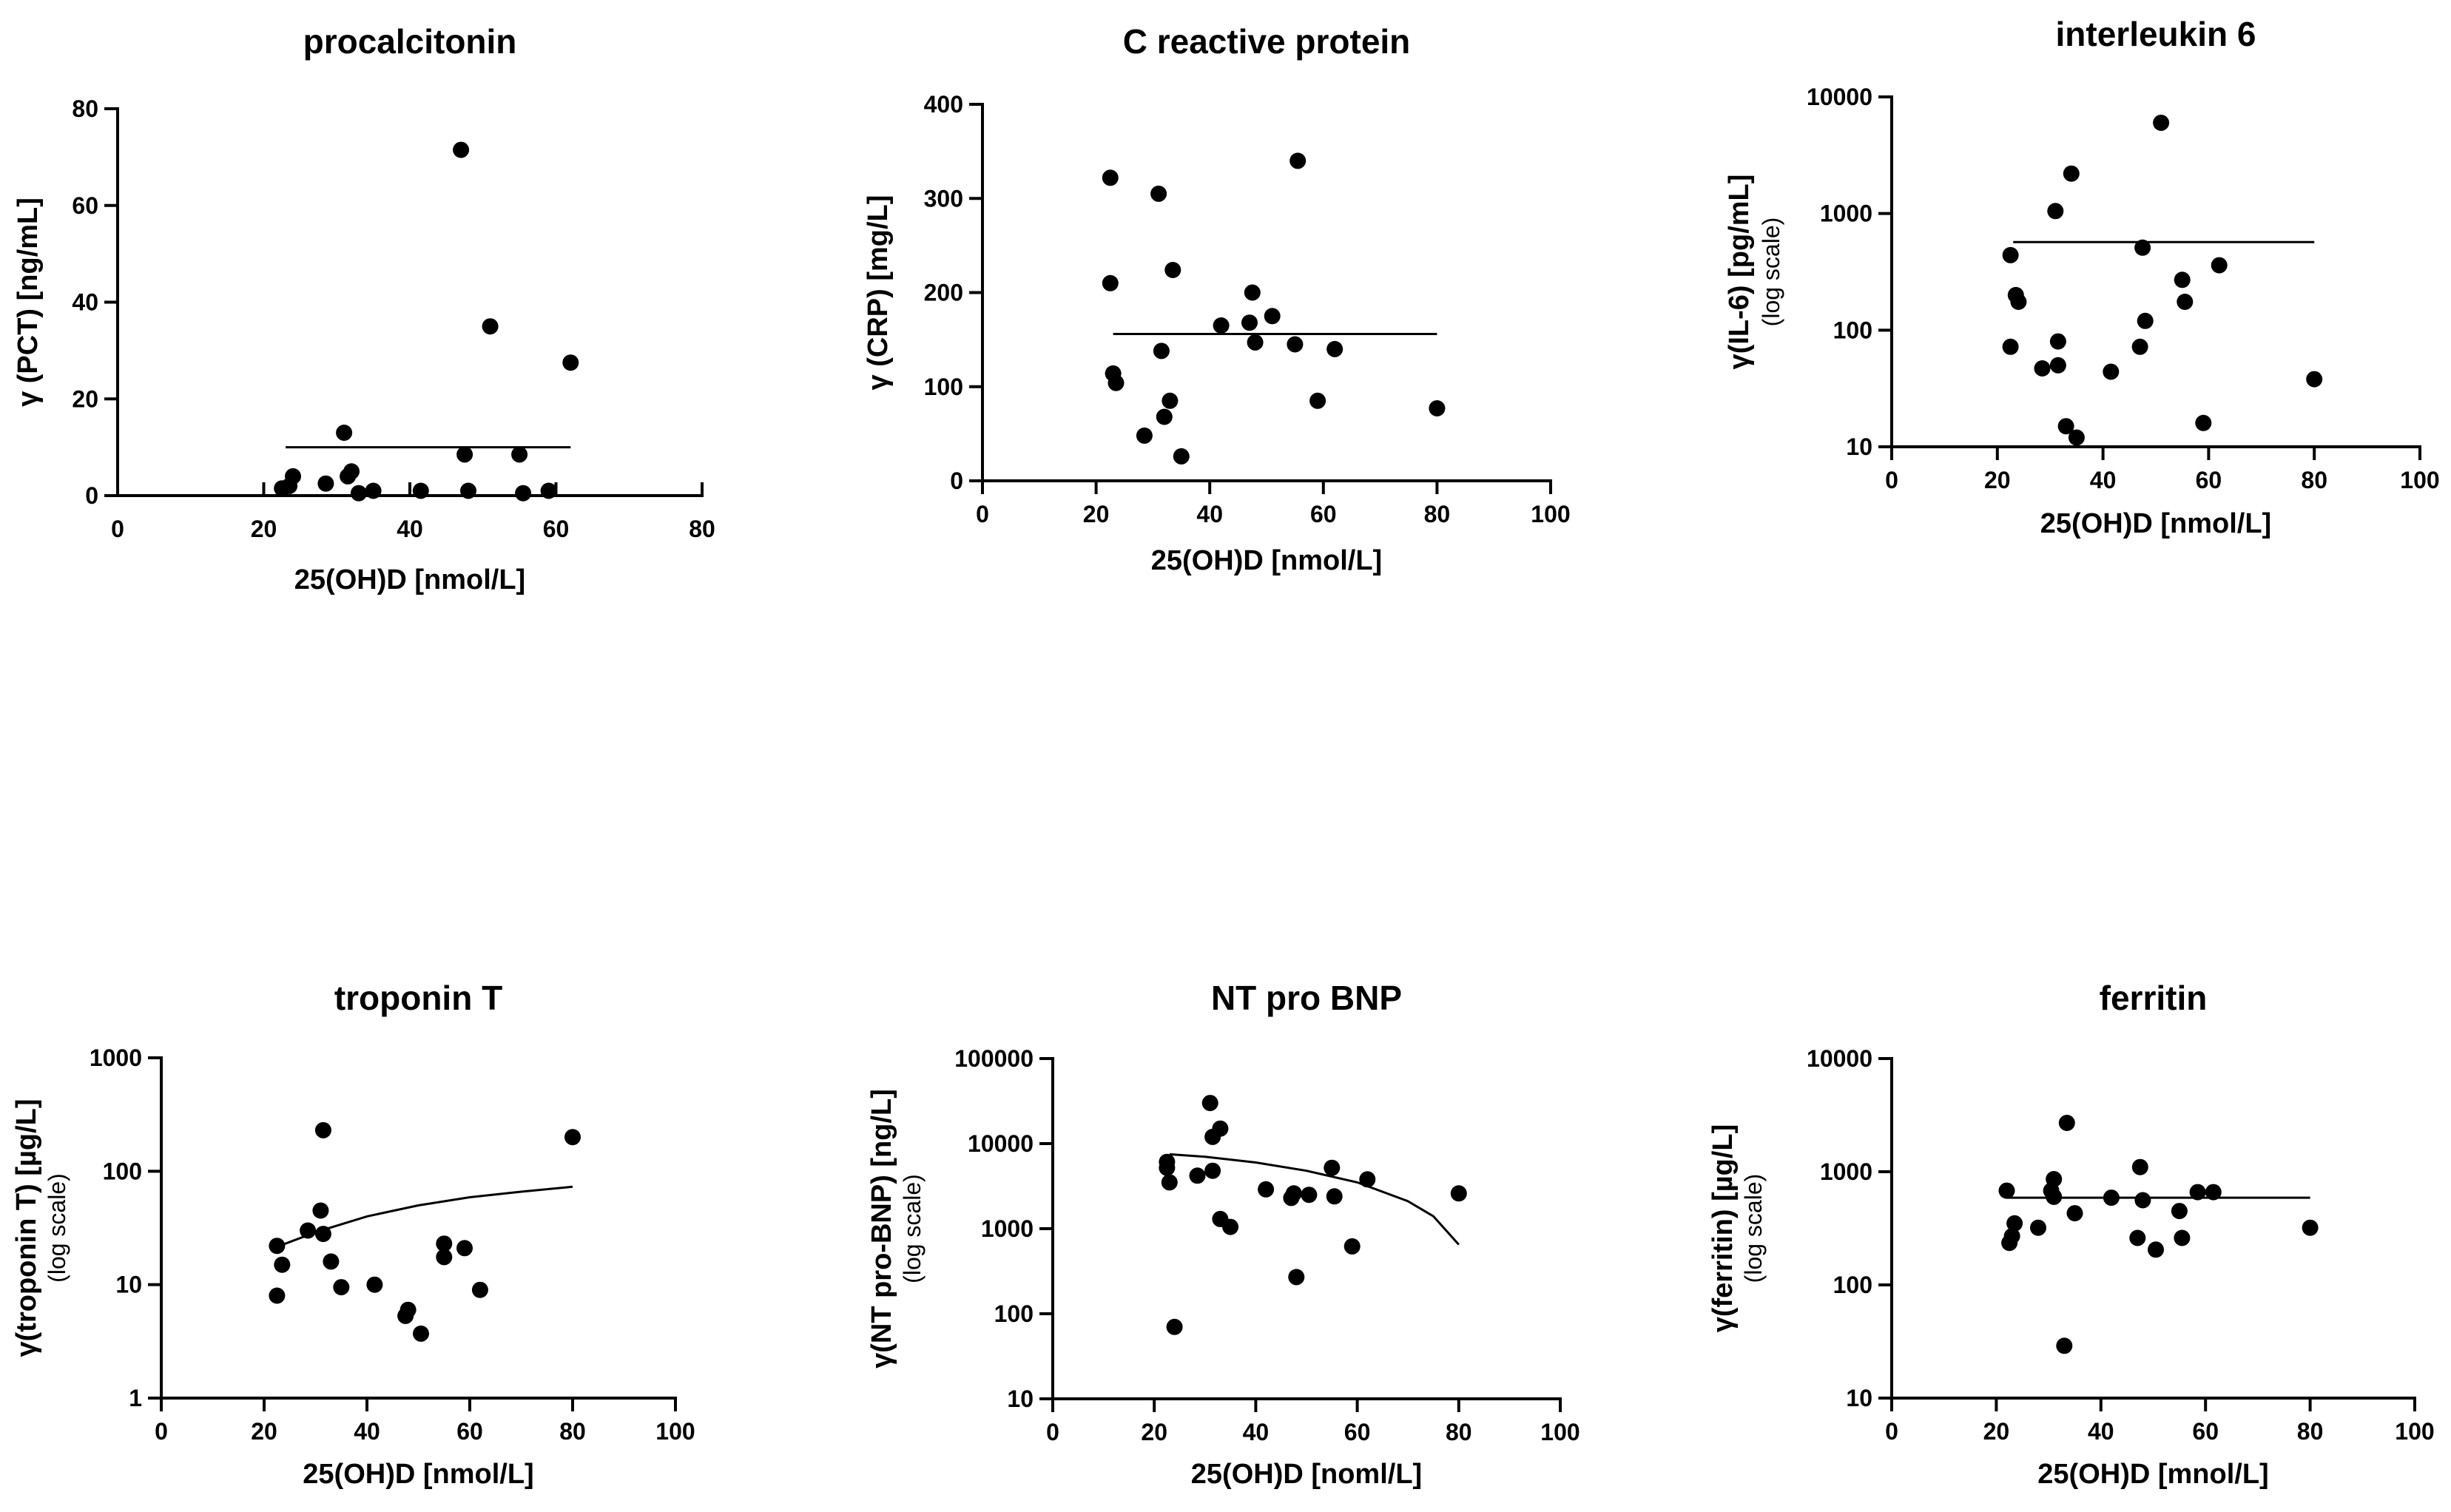  I want to click on nt-pro-bnp-x-label: 25(OH)D [noml/L], so click(1306, 1474).